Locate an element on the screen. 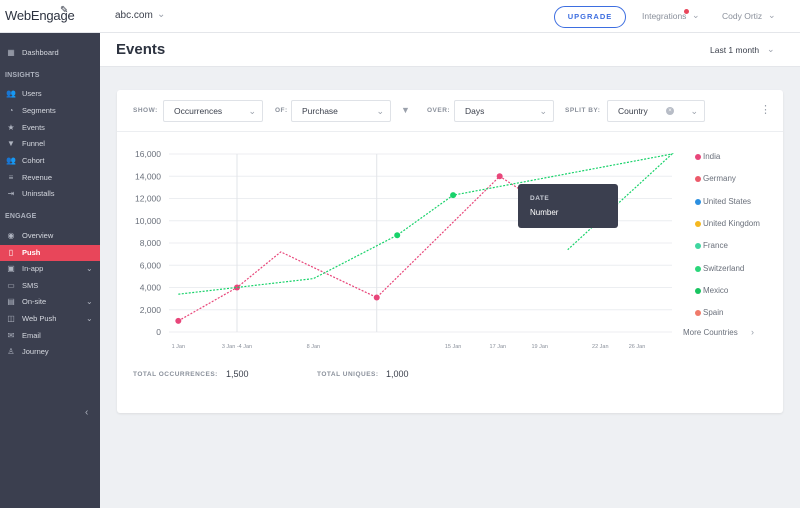 The width and height of the screenshot is (800, 508). sidebar-item-segments: ◔ Segments is located at coordinates (50, 111).